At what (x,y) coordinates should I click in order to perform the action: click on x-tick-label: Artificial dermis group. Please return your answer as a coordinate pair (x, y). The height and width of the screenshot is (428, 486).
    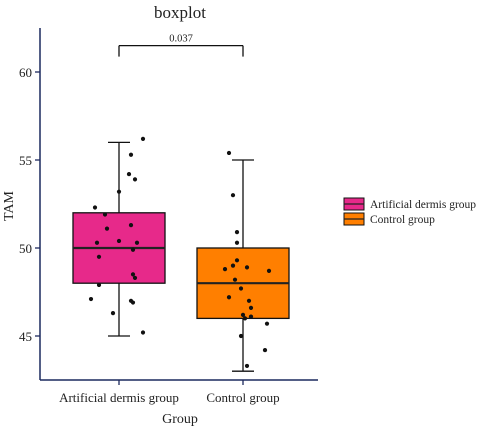
    Looking at the image, I should click on (119, 397).